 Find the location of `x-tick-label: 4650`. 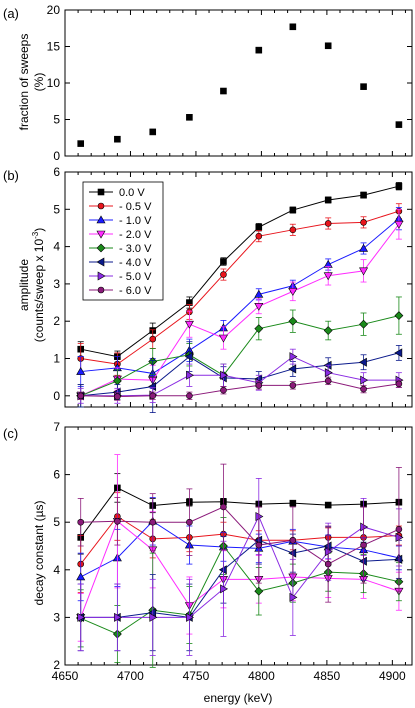

x-tick-label: 4650 is located at coordinates (65, 676).